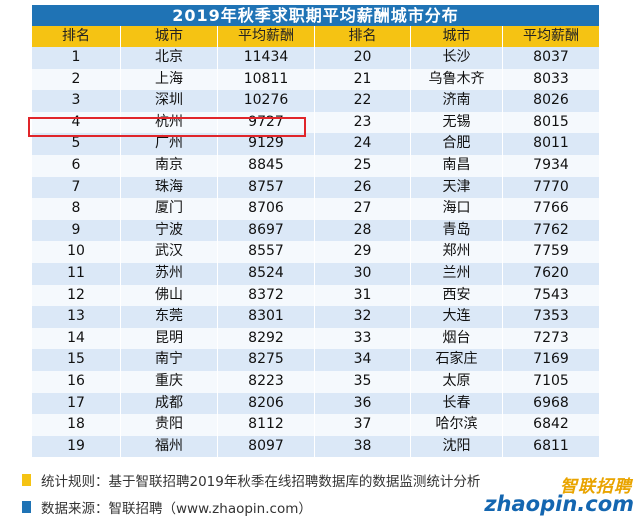  What do you see at coordinates (266, 58) in the screenshot?
I see `cell-salary-left: 11434` at bounding box center [266, 58].